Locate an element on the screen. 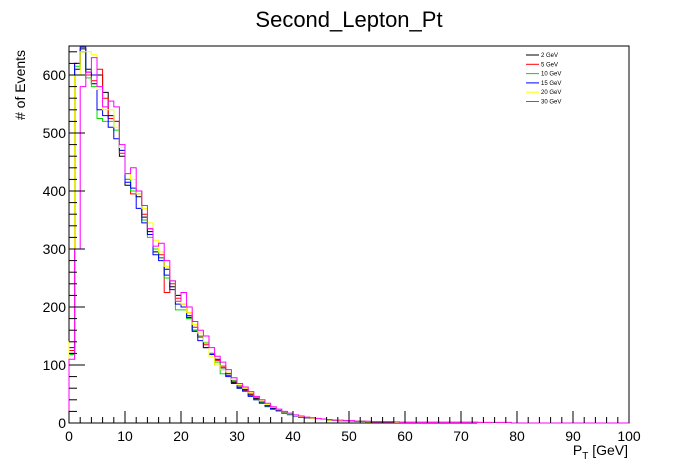  y-tick-label: 300 is located at coordinates (55, 249).